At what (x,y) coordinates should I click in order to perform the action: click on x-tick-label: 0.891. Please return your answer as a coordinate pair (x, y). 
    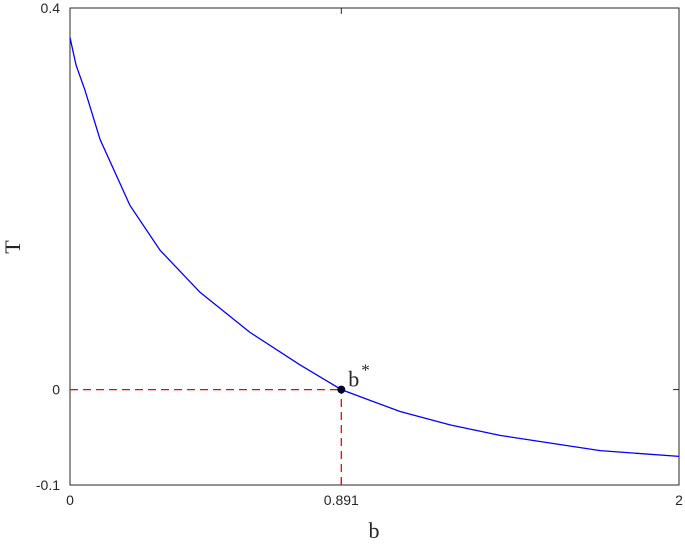
    Looking at the image, I should click on (341, 500).